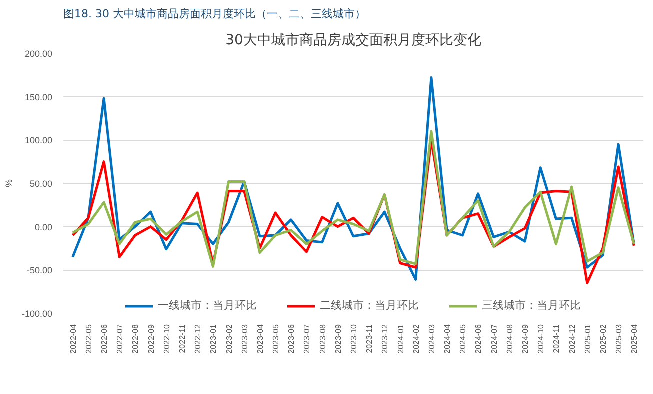  Describe the element at coordinates (354, 339) in the screenshot. I see `x-tick-label: 2023-10` at that location.